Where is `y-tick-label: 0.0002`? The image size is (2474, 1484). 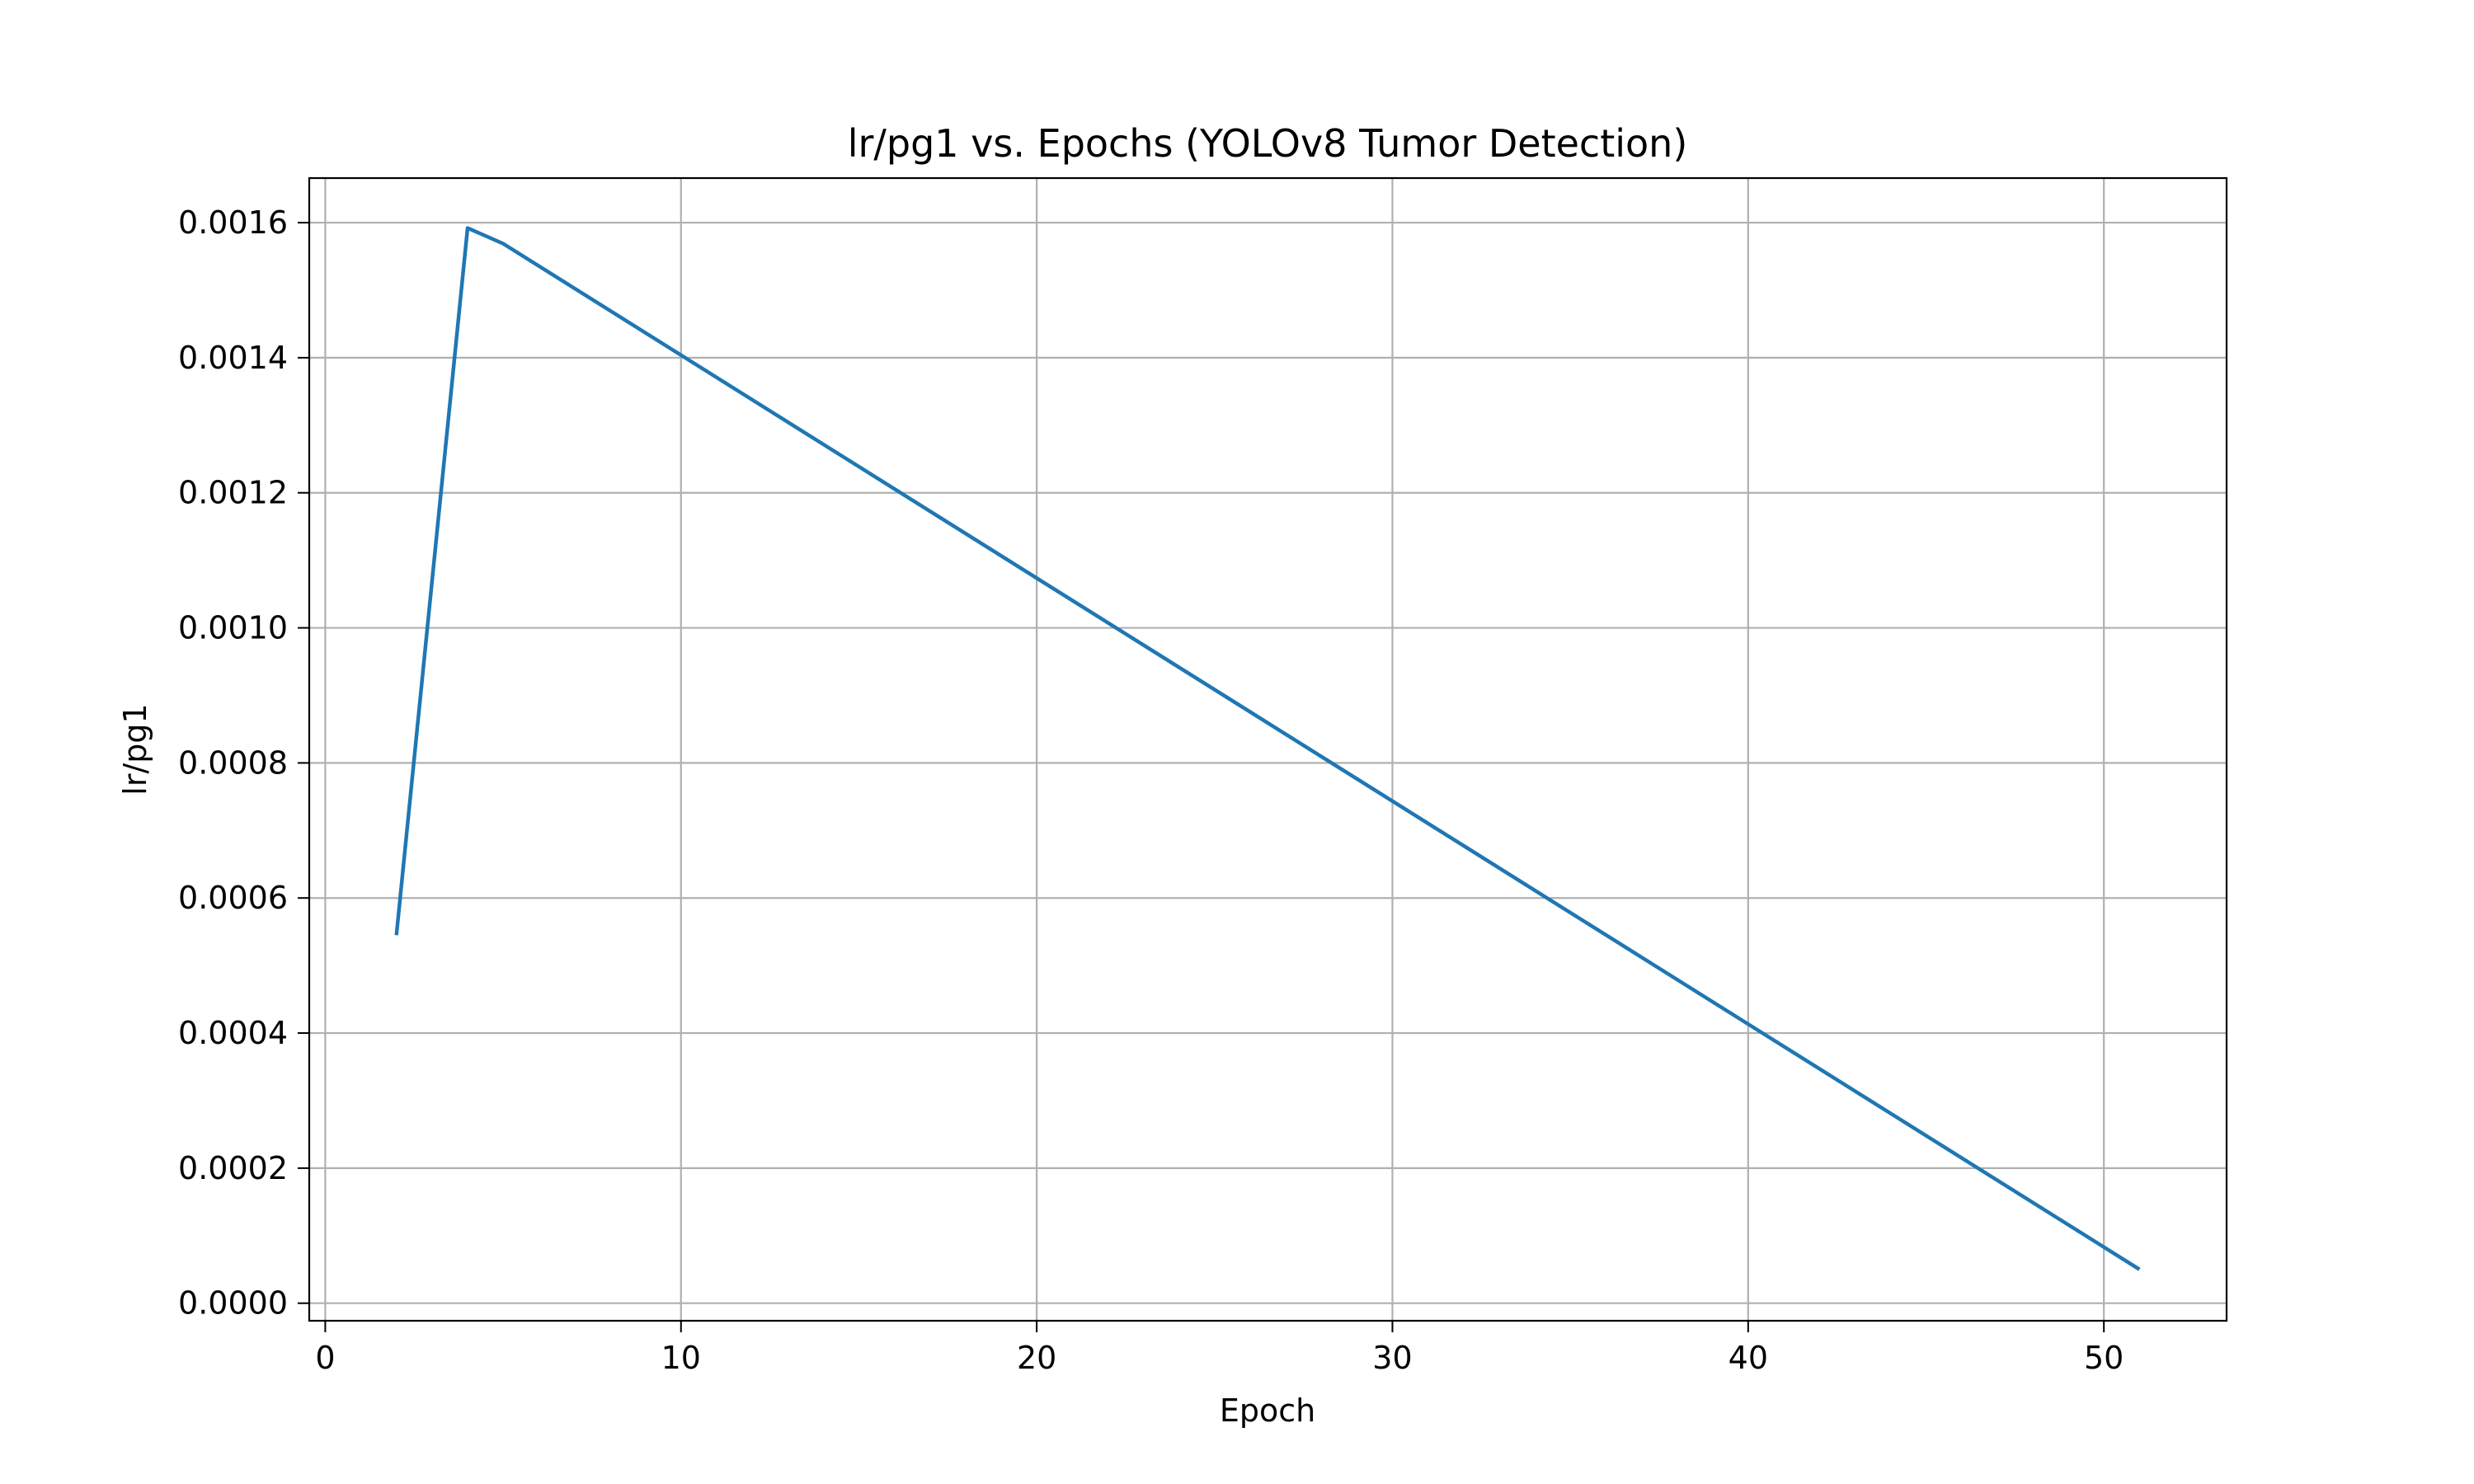
y-tick-label: 0.0002 is located at coordinates (233, 1168).